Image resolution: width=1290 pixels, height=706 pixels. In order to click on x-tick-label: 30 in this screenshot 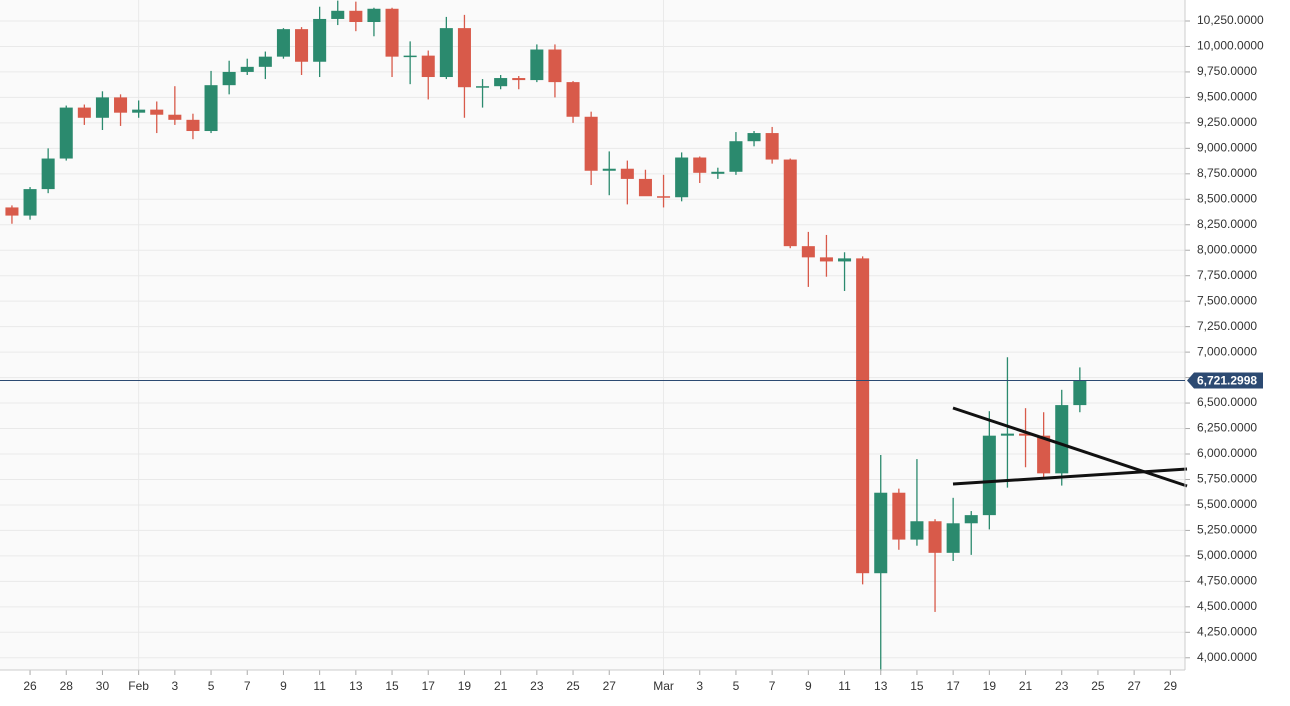, I will do `click(103, 686)`.